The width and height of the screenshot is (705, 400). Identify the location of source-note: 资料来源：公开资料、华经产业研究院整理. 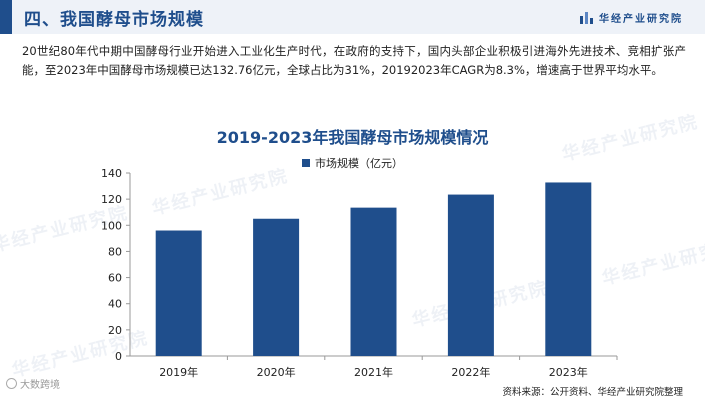
(592, 392).